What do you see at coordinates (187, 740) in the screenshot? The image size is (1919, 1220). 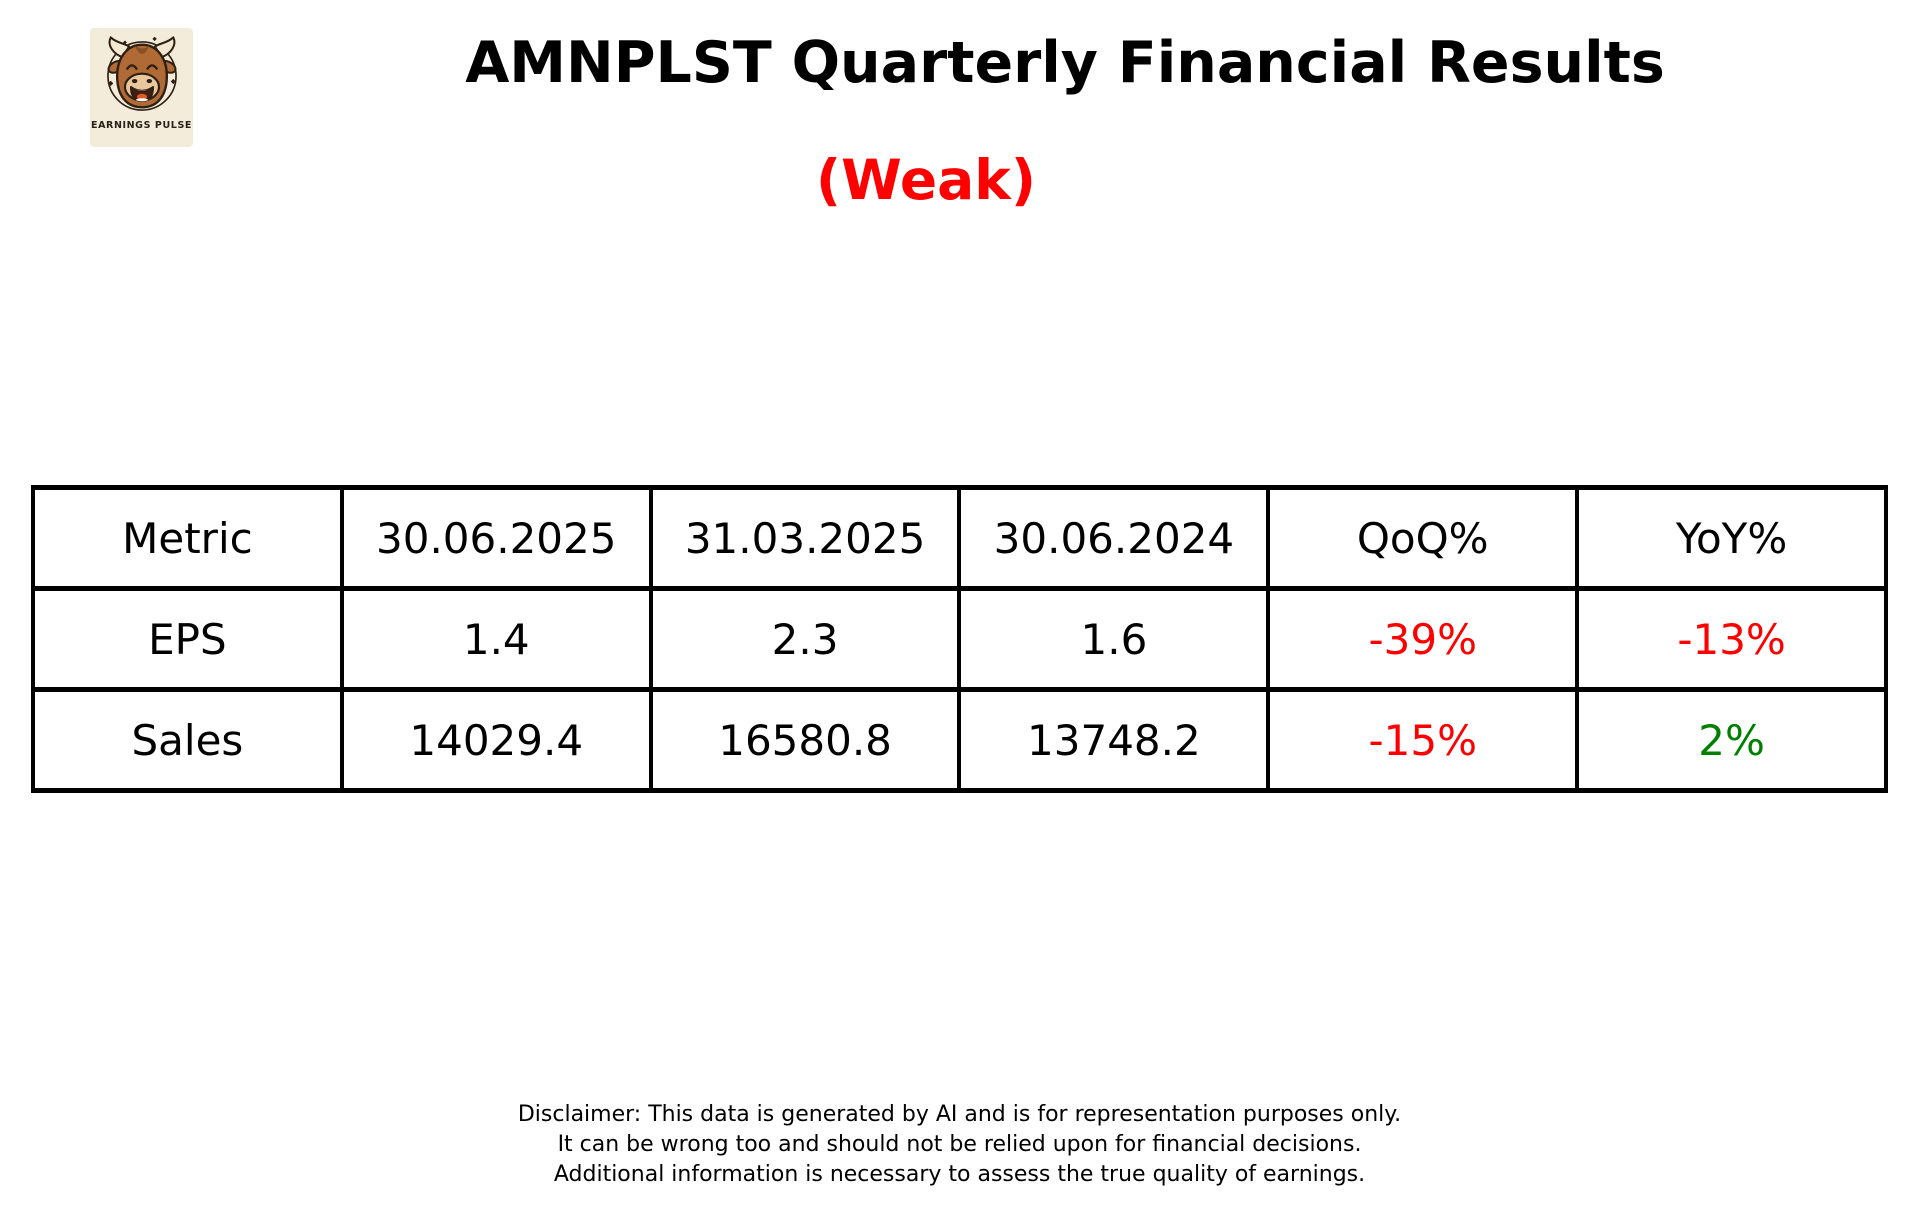 I see `sales-metric-cell: Sales` at bounding box center [187, 740].